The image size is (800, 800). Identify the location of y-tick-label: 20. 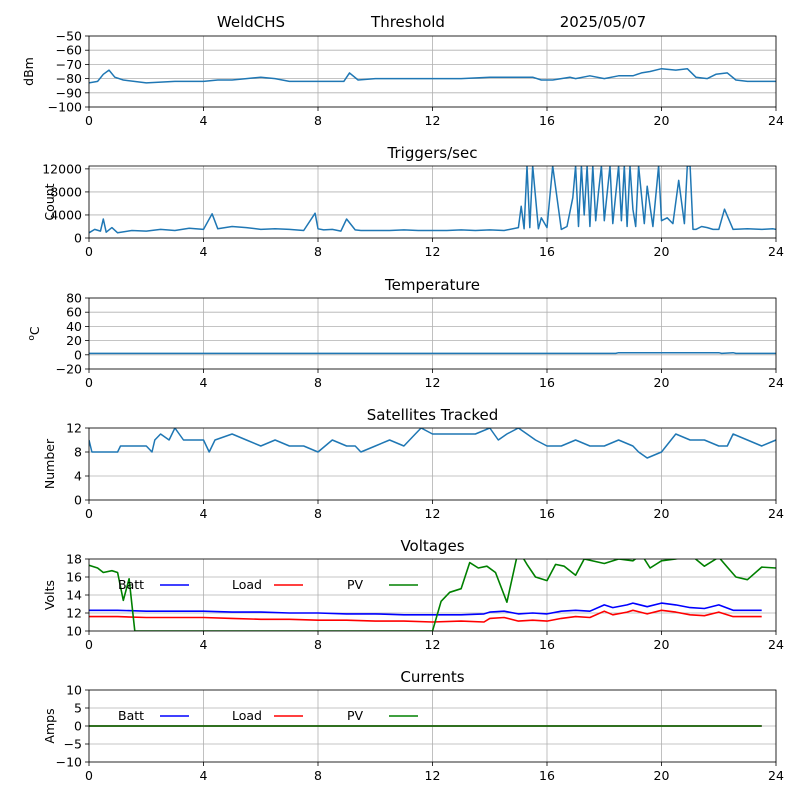
(74, 340).